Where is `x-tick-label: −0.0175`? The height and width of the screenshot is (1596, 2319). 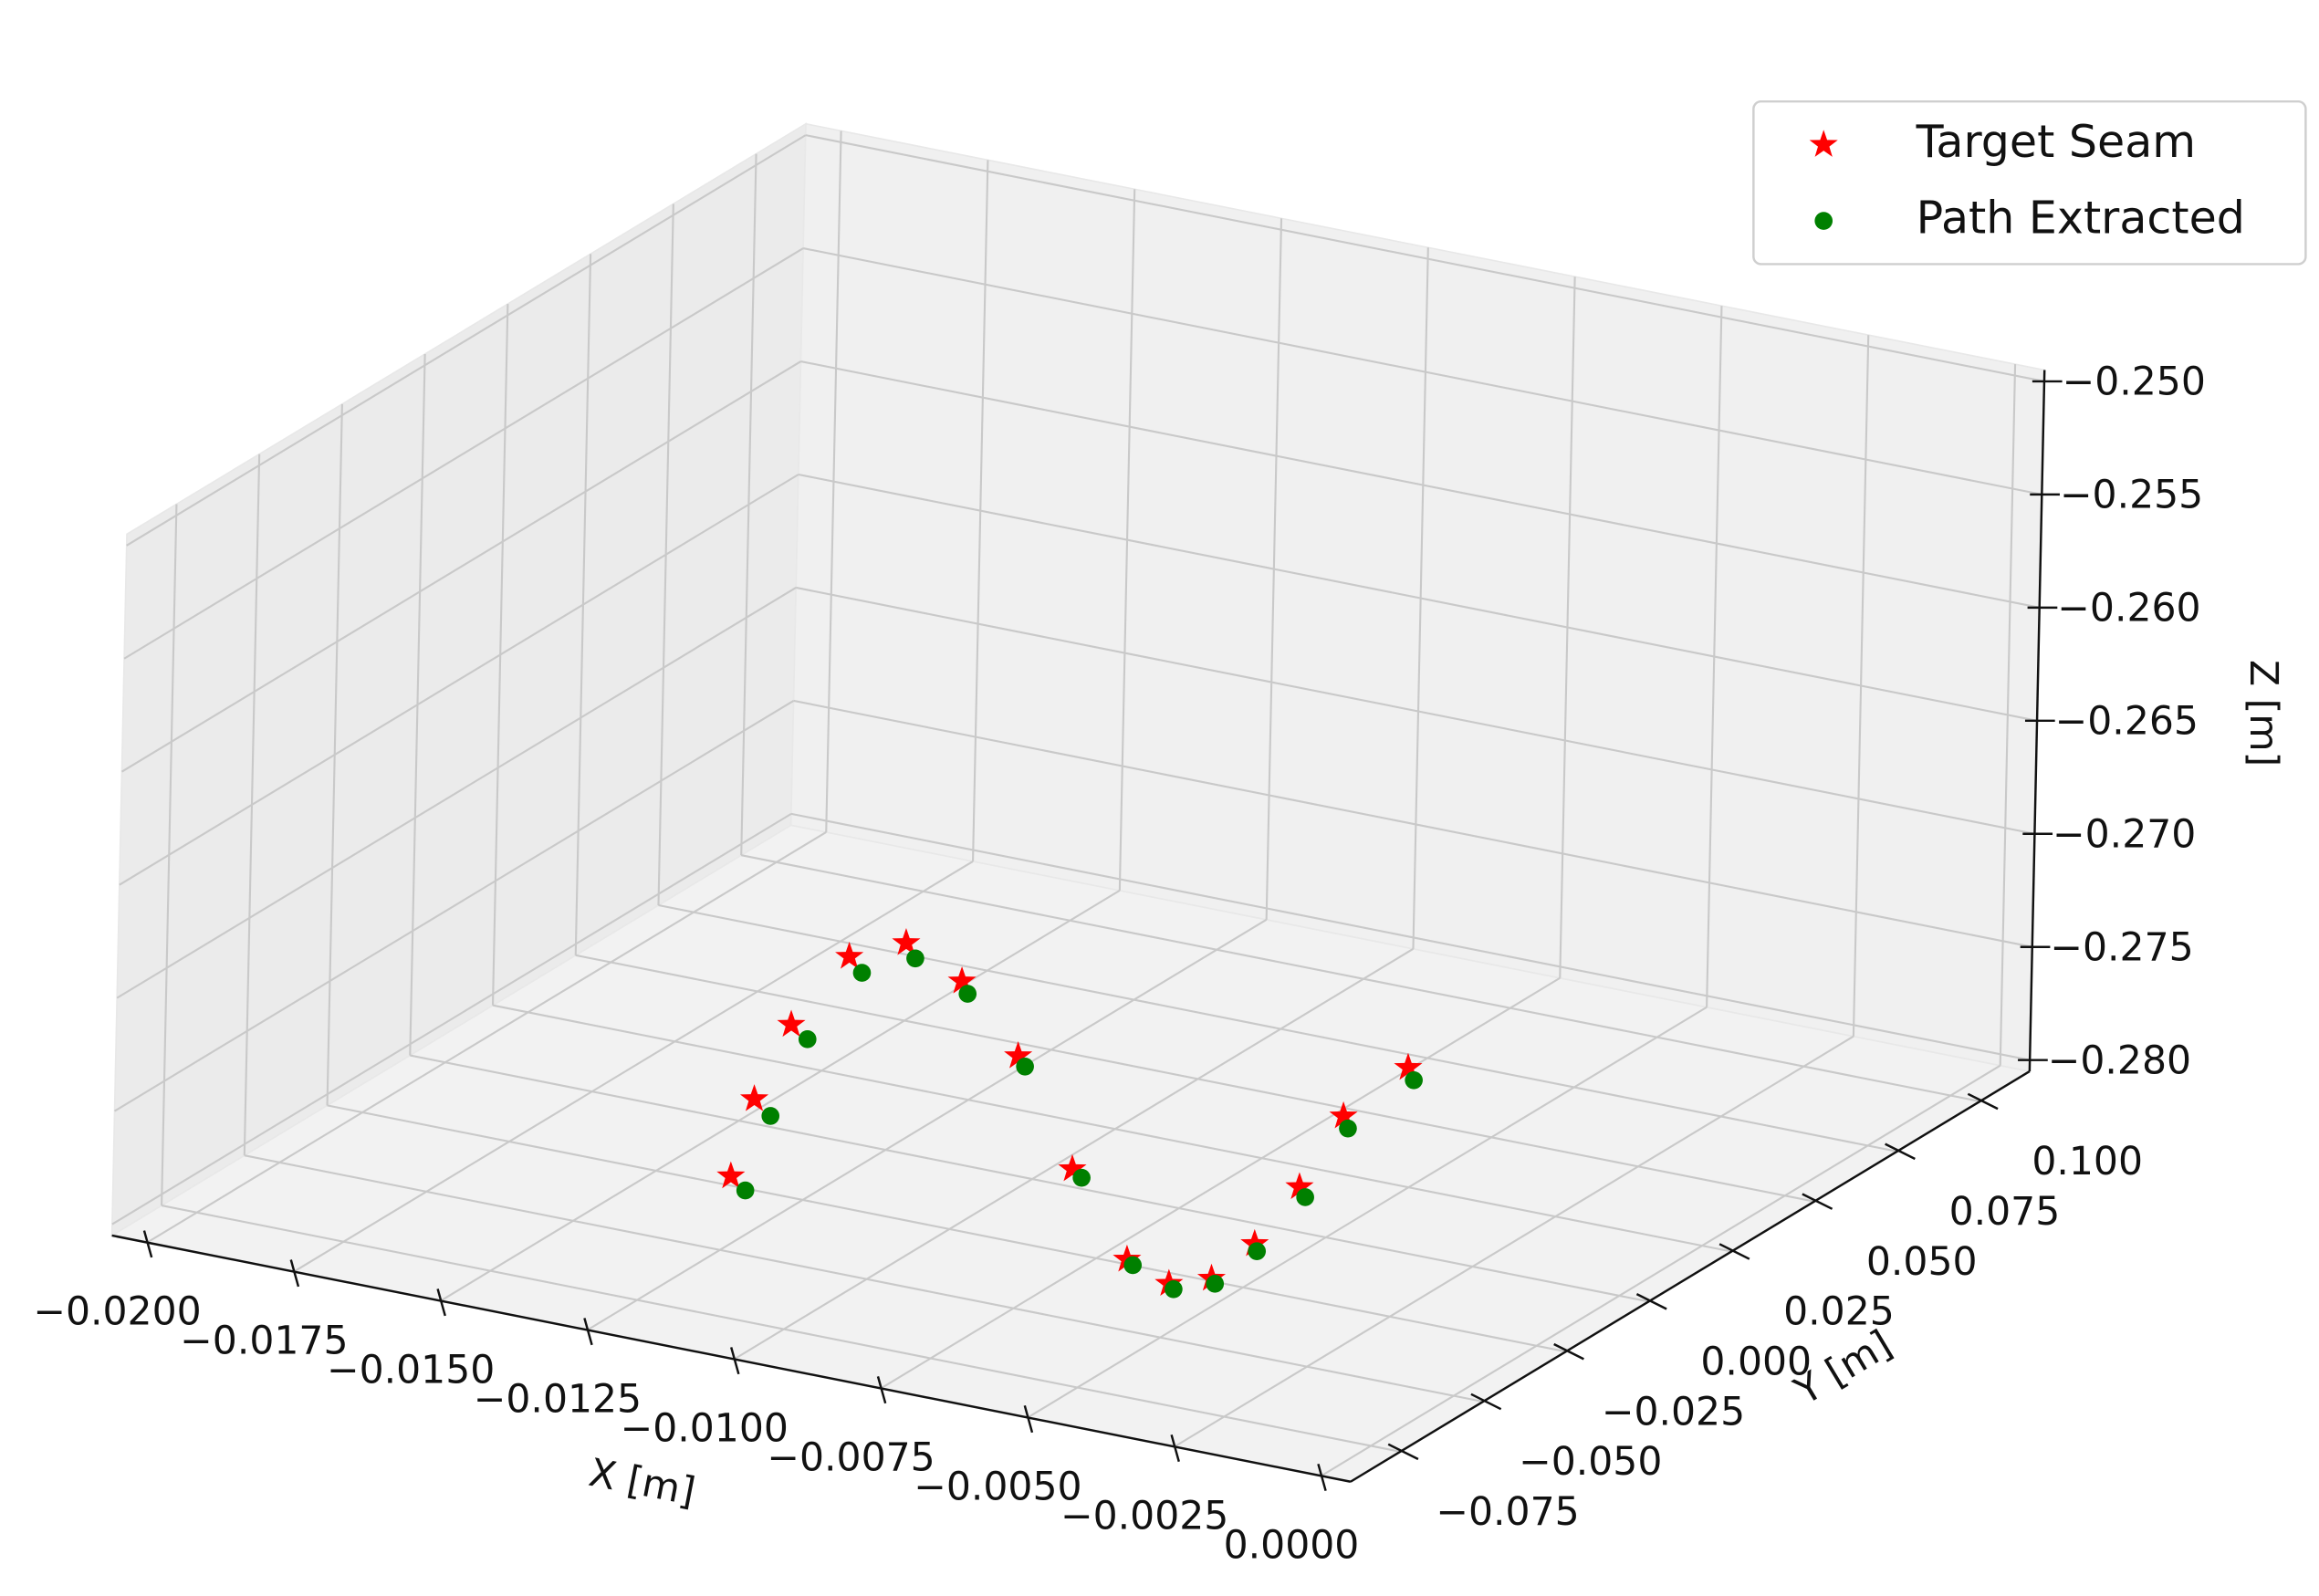
x-tick-label: −0.0175 is located at coordinates (264, 1342).